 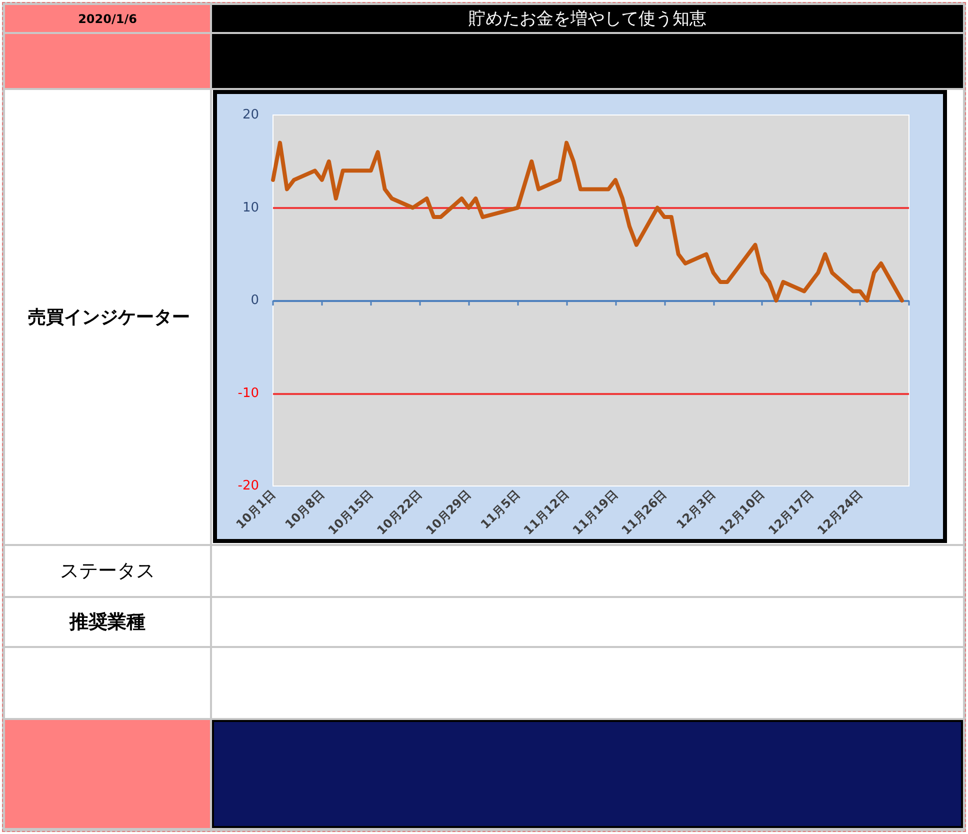 I want to click on text: 2020/1/6, so click(x=107, y=19).